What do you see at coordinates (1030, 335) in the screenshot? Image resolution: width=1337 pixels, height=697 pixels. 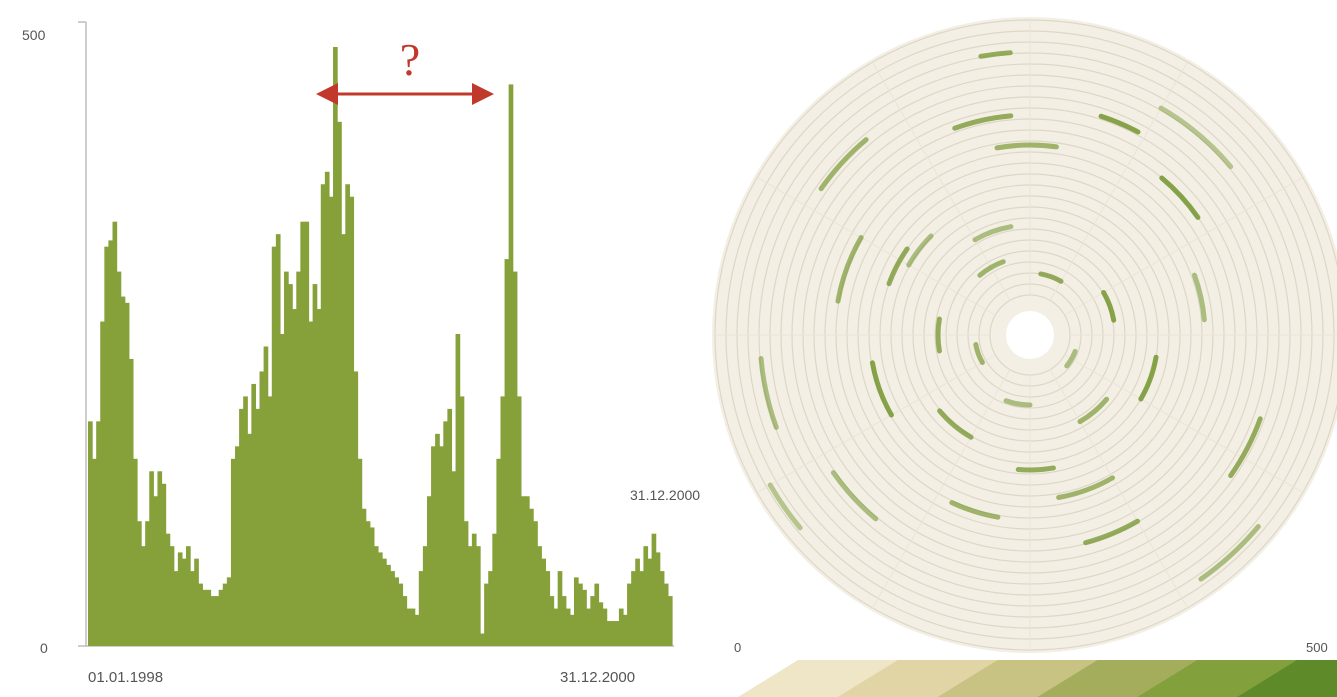 I see `spiral-center-hole` at bounding box center [1030, 335].